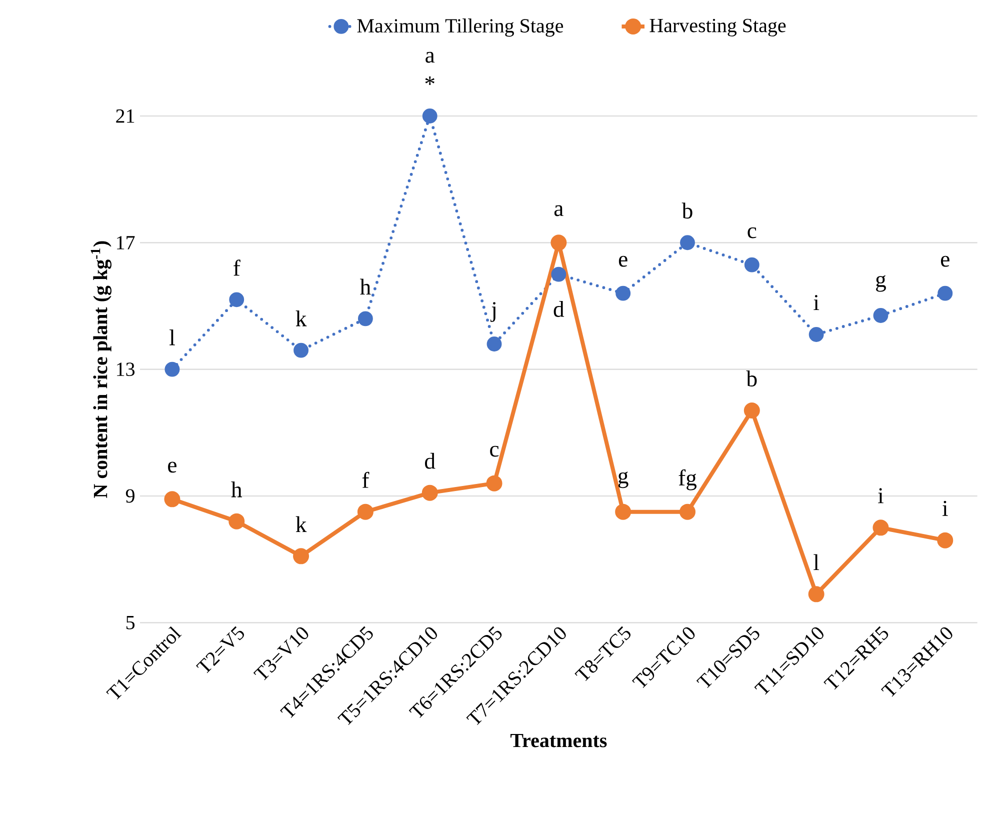 This screenshot has height=823, width=992. What do you see at coordinates (493, 312) in the screenshot?
I see `annotation: j` at bounding box center [493, 312].